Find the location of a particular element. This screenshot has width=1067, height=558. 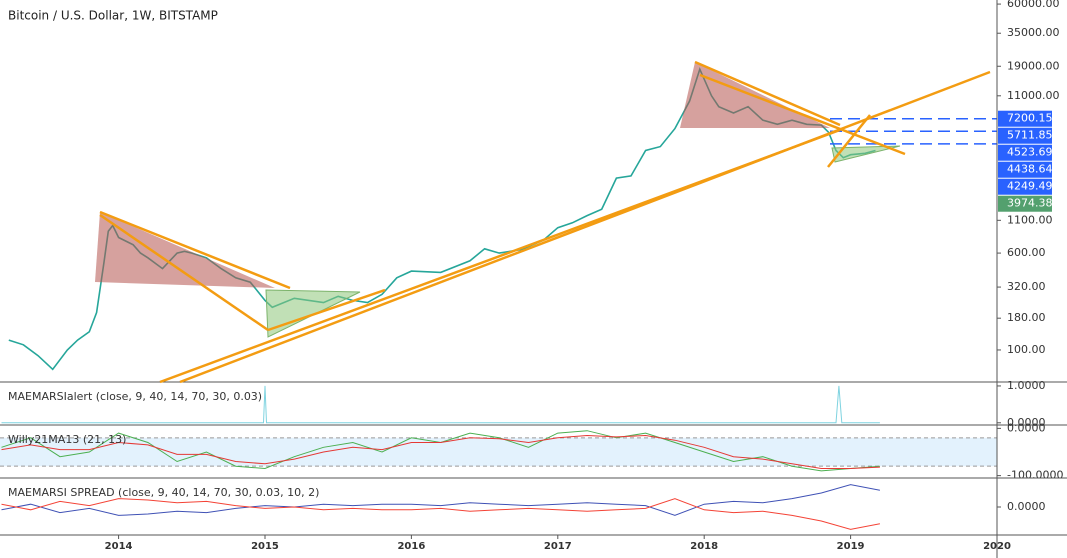

price-label: 3974.38 is located at coordinates (1030, 203).